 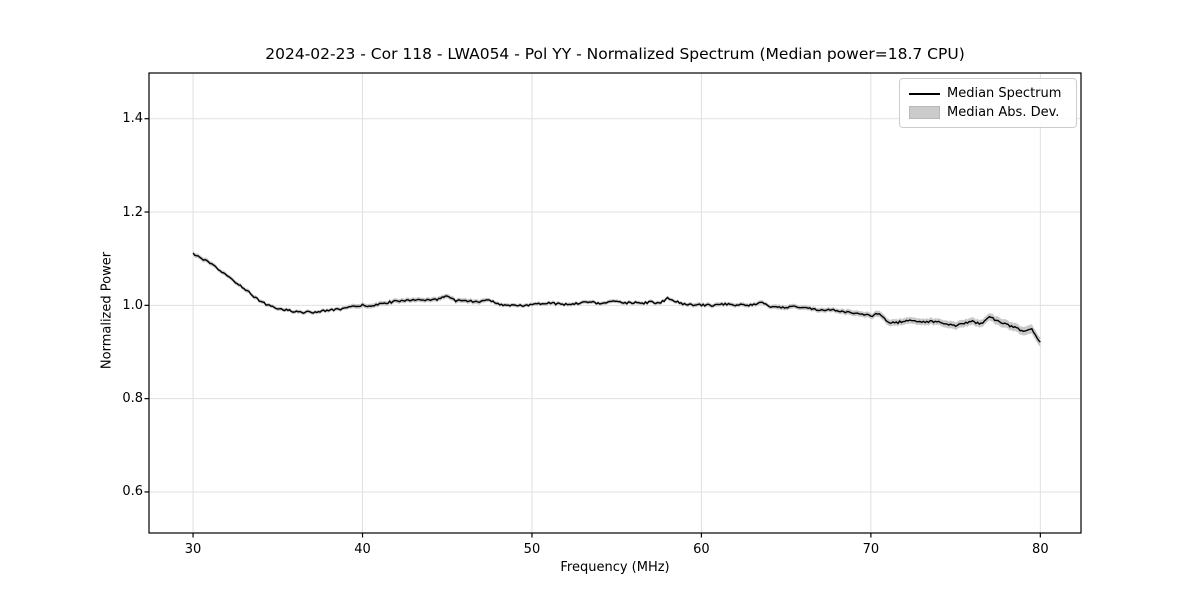 I want to click on median-spectrum-line-icon, so click(x=924, y=93).